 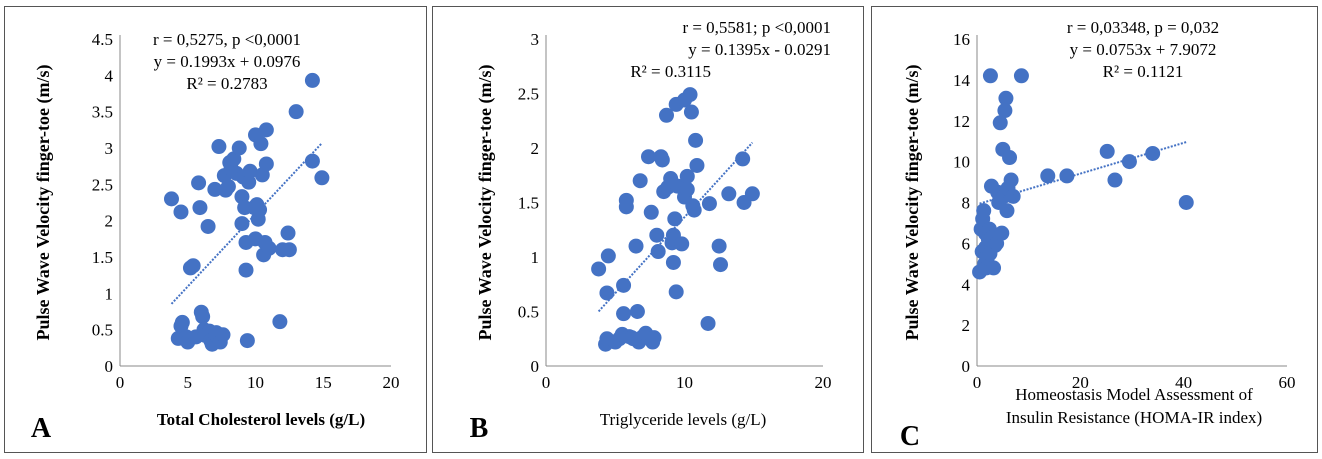 What do you see at coordinates (227, 39) in the screenshot?
I see `stat-annotation: r = 0,5275, p <0,0001` at bounding box center [227, 39].